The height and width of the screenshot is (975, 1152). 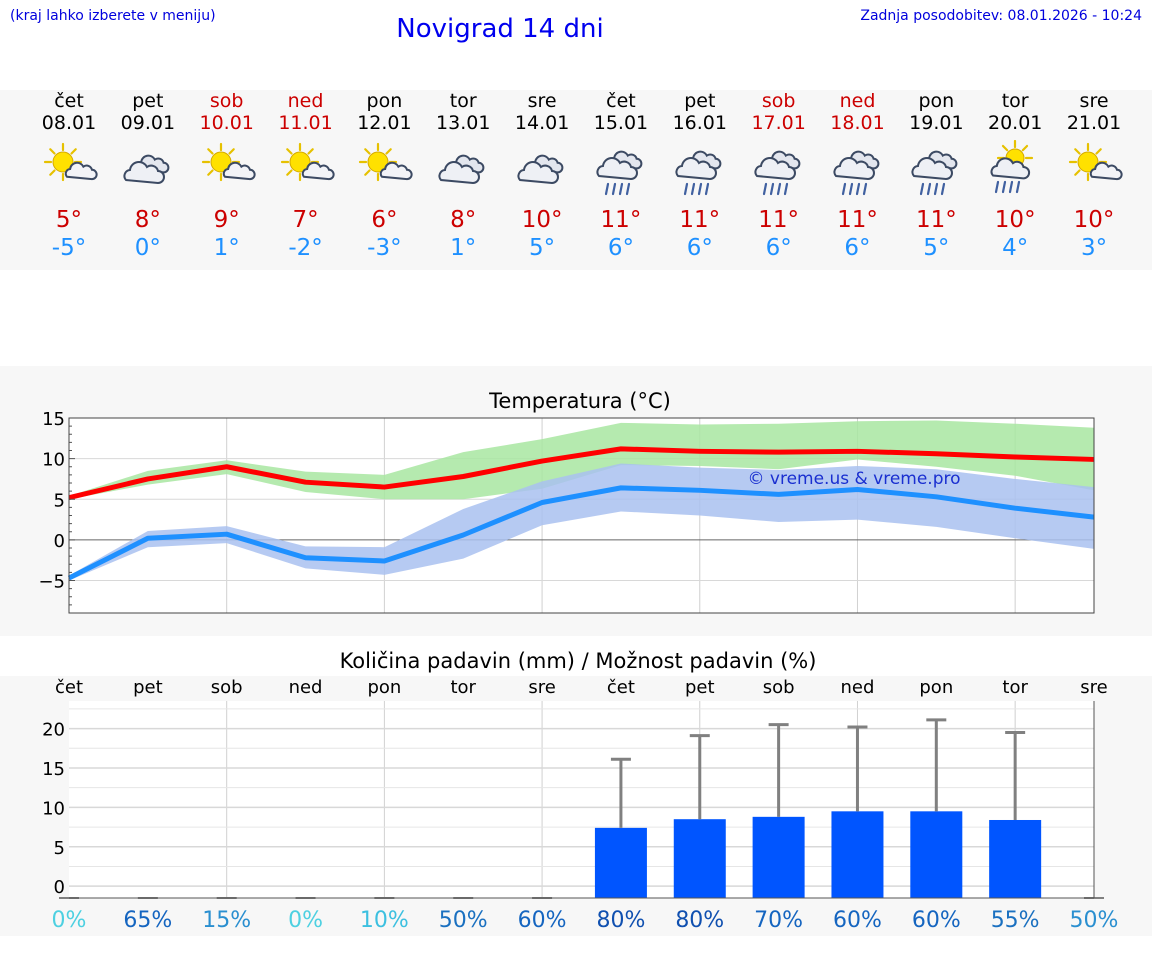 I want to click on day-column: ned 18.01 11° 6°, so click(x=858, y=176).